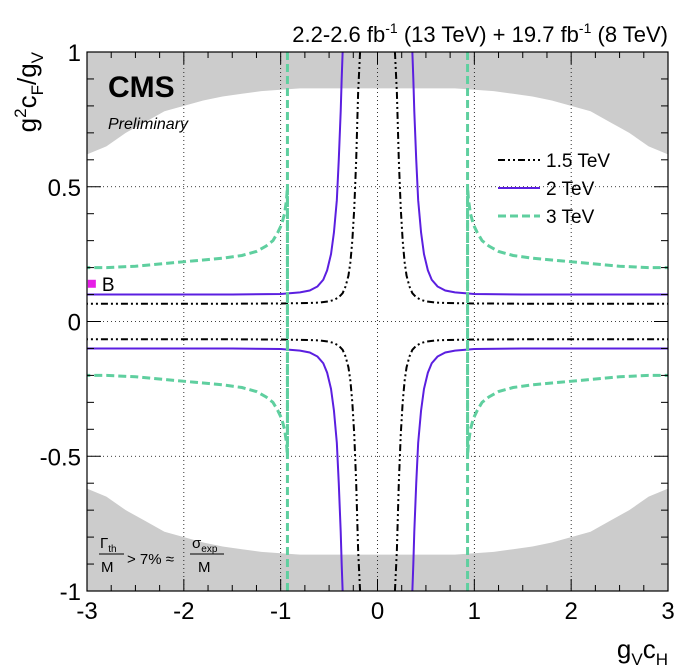  I want to click on x-tick-label: 2, so click(570, 611).